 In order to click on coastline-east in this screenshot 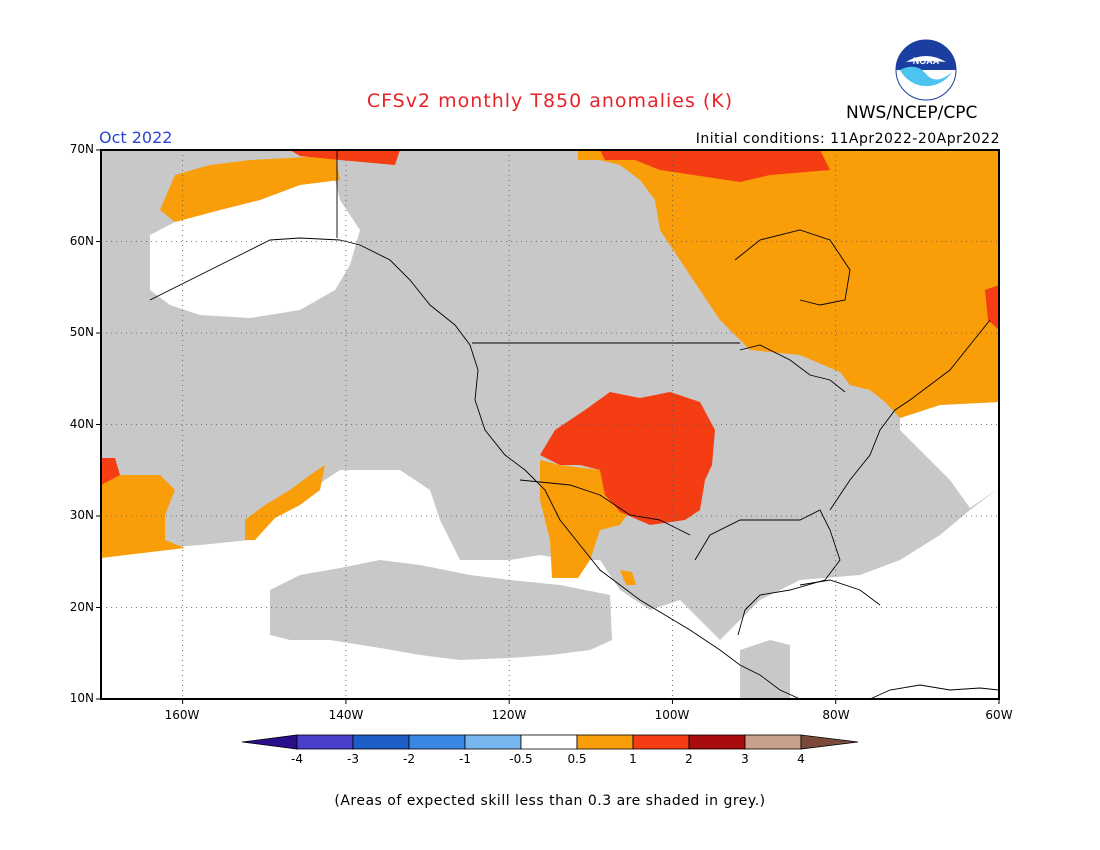, I will do `click(910, 415)`.